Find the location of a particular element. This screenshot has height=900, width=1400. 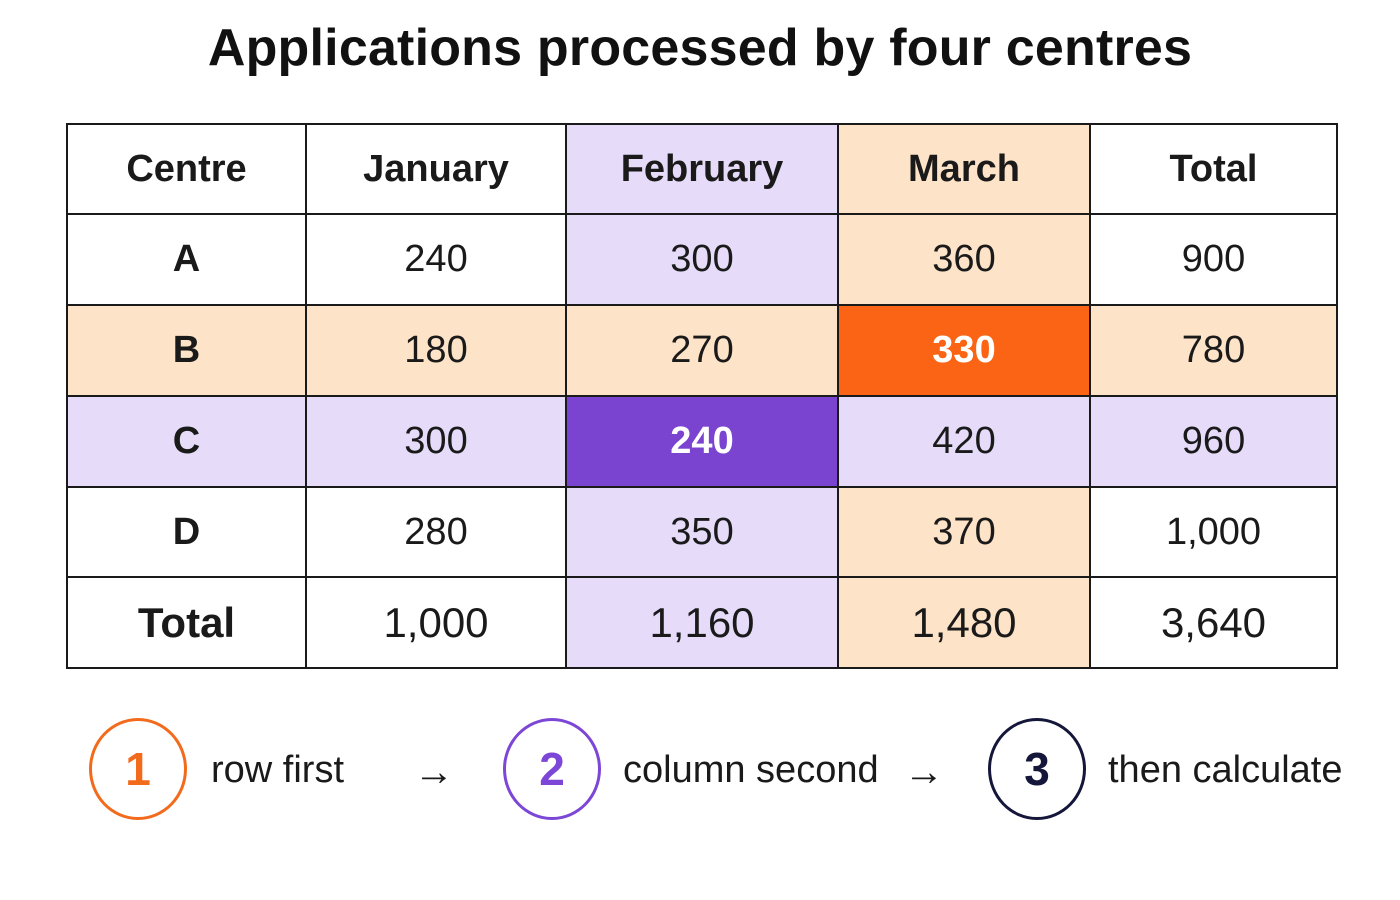

row-label: D is located at coordinates (186, 532).